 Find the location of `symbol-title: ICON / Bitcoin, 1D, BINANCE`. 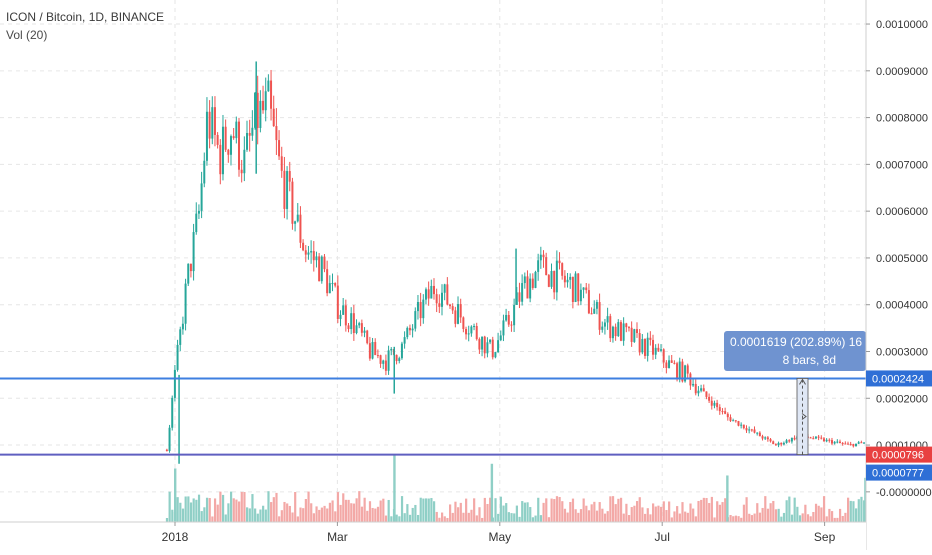

symbol-title: ICON / Bitcoin, 1D, BINANCE is located at coordinates (85, 17).